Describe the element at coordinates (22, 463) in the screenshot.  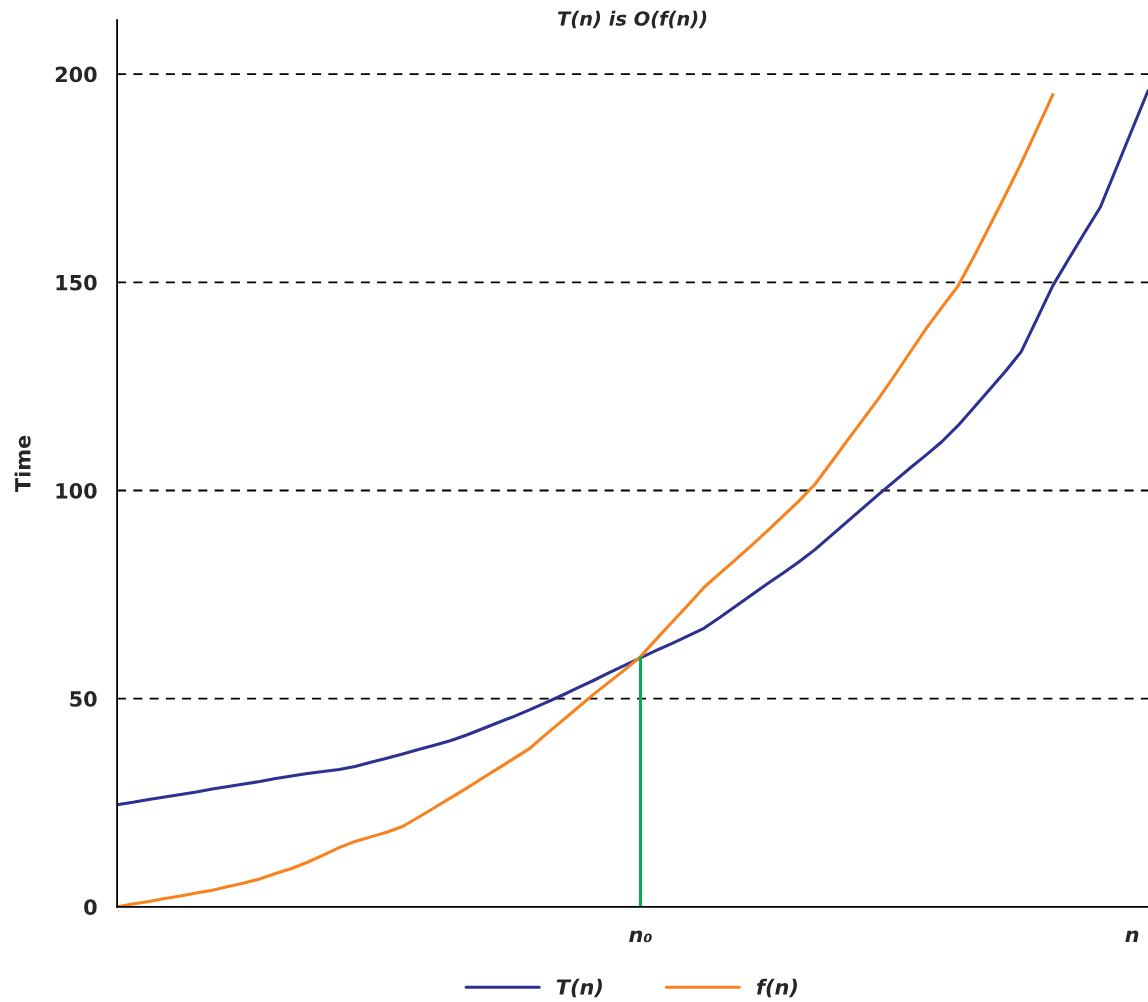
I see `y-axis-title: Time` at that location.